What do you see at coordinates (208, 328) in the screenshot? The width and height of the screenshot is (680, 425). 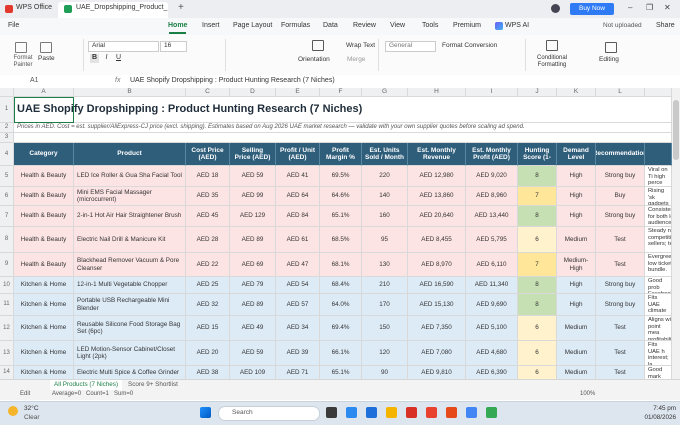 I see `data-cell: AED 15` at bounding box center [208, 328].